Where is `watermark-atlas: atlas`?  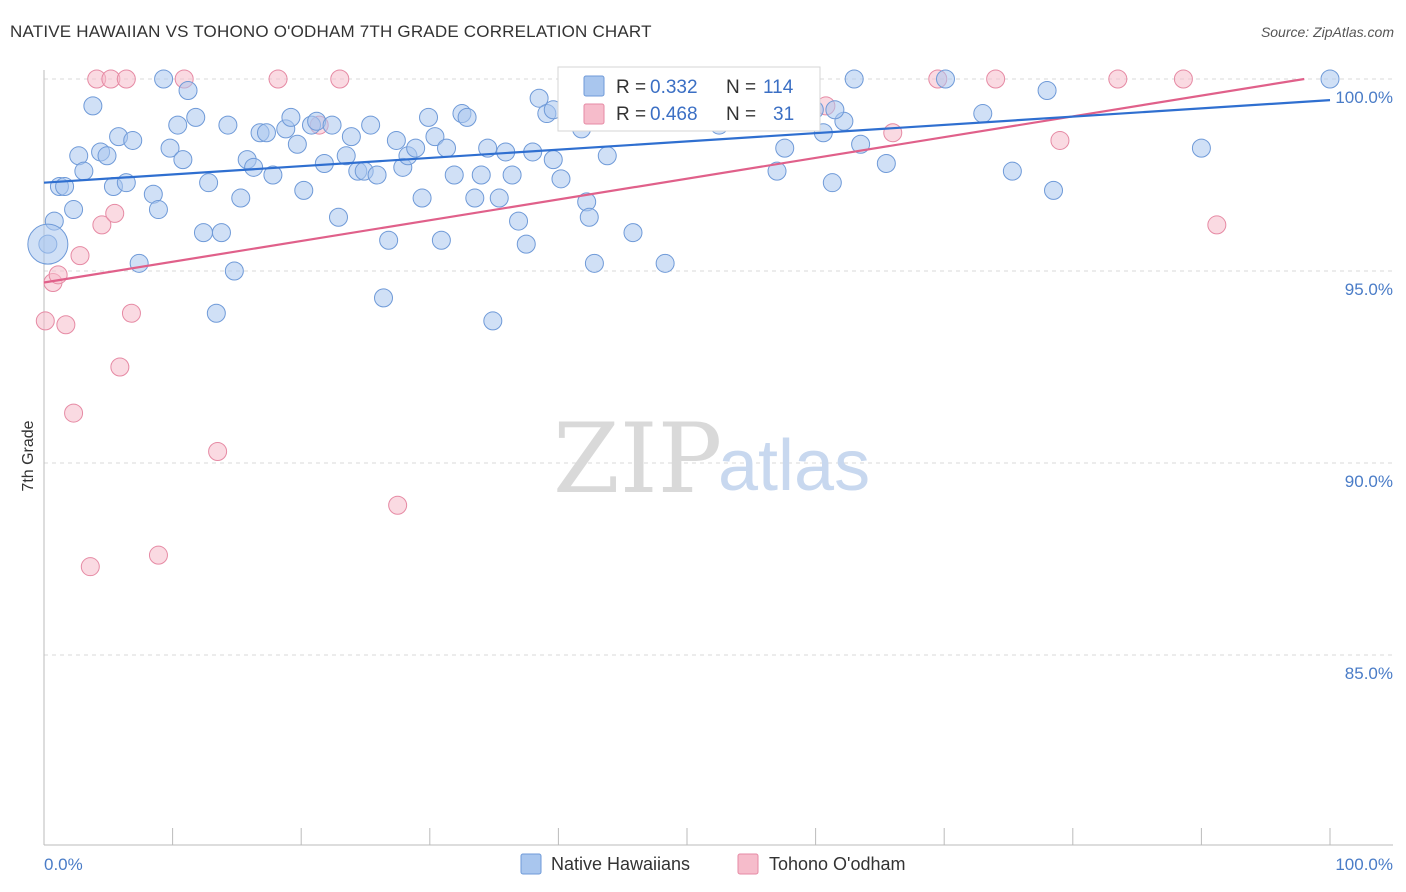 watermark-atlas: atlas is located at coordinates (794, 466).